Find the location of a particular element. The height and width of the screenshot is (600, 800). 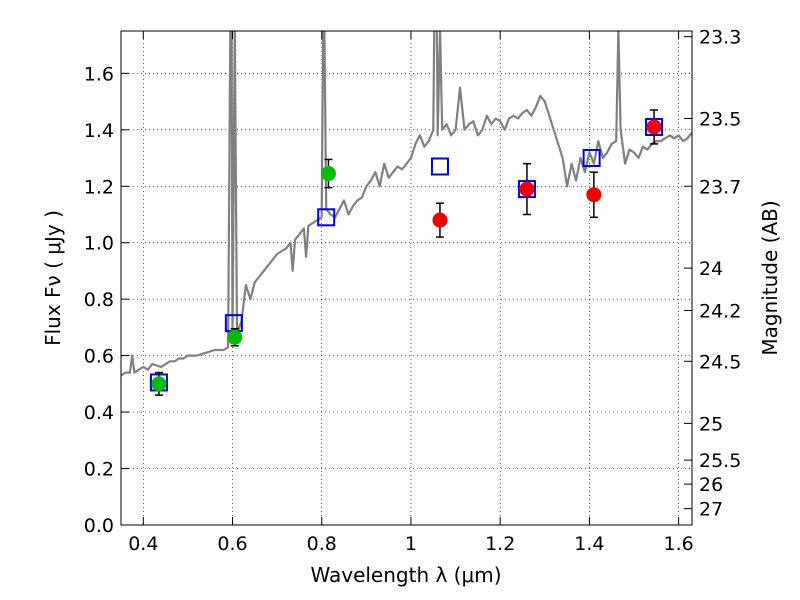

y2-tick-label: 23.3 is located at coordinates (720, 38).